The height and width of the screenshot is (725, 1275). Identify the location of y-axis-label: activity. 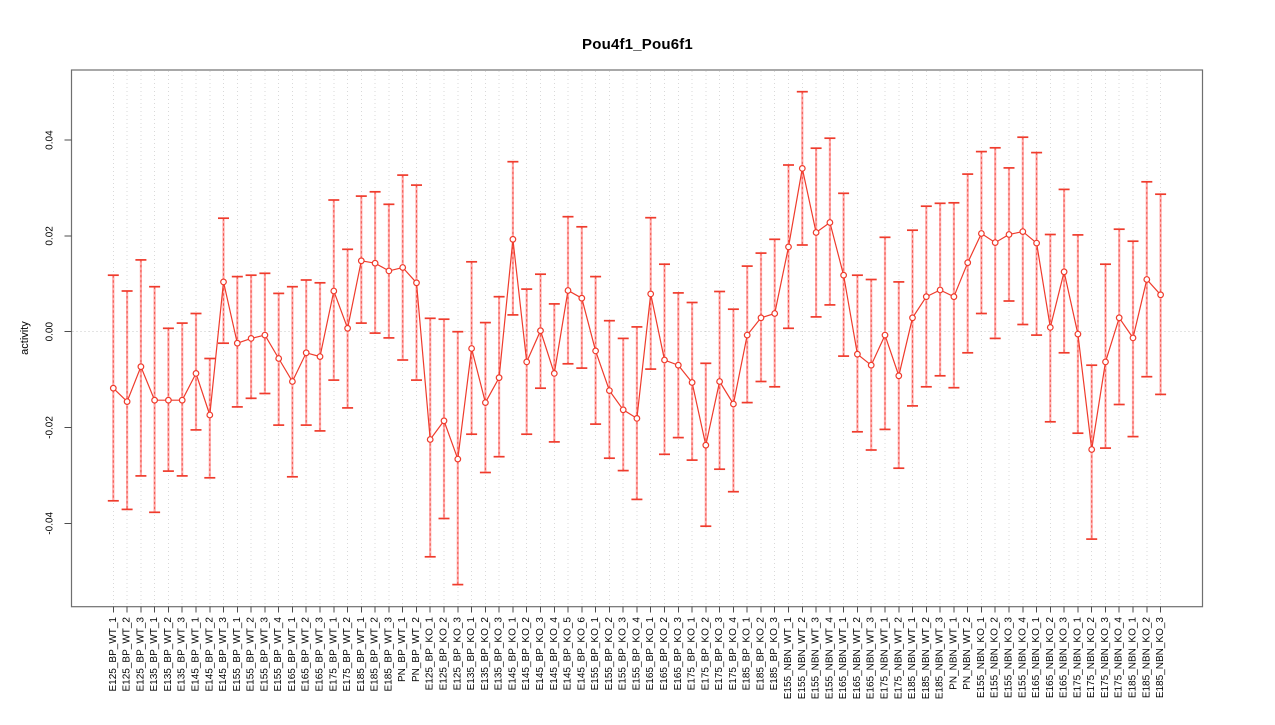
(25, 338).